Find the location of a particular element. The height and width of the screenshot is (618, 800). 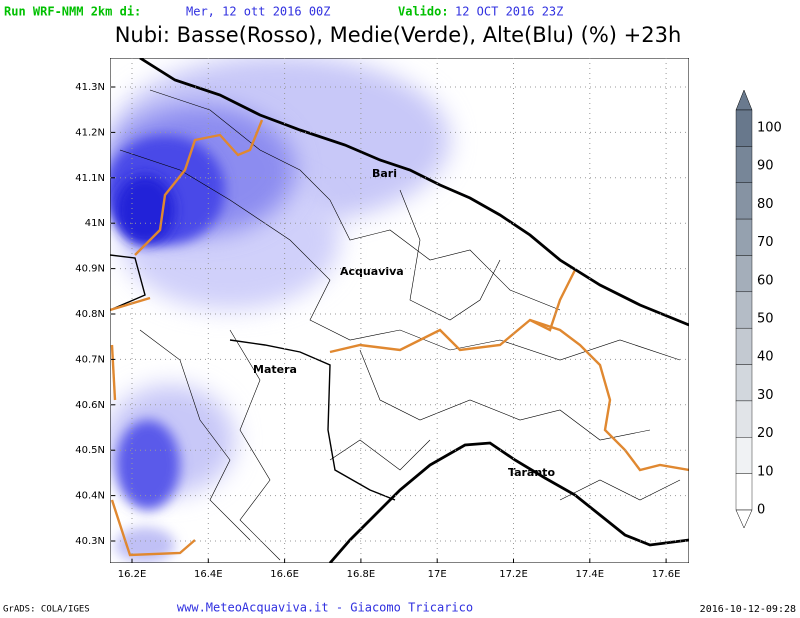

lon-label: 17.4E is located at coordinates (590, 574).